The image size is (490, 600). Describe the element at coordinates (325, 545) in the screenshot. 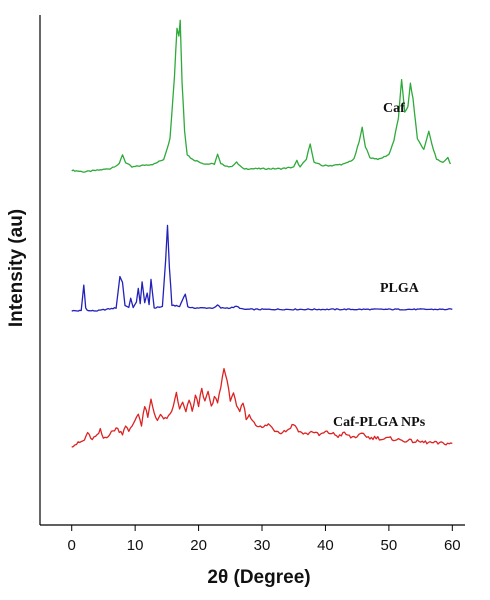

I see `x-tick-label: 40` at that location.